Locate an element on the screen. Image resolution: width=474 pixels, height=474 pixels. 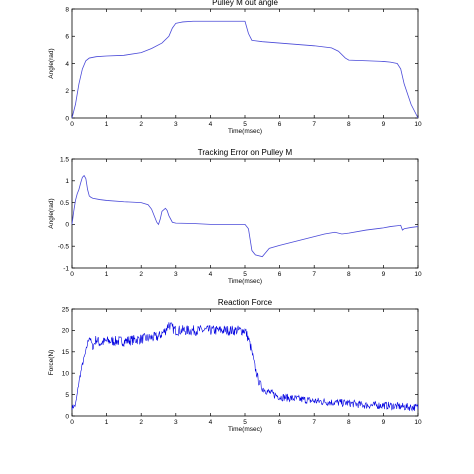
y-tick-label: 2 is located at coordinates (67, 91).